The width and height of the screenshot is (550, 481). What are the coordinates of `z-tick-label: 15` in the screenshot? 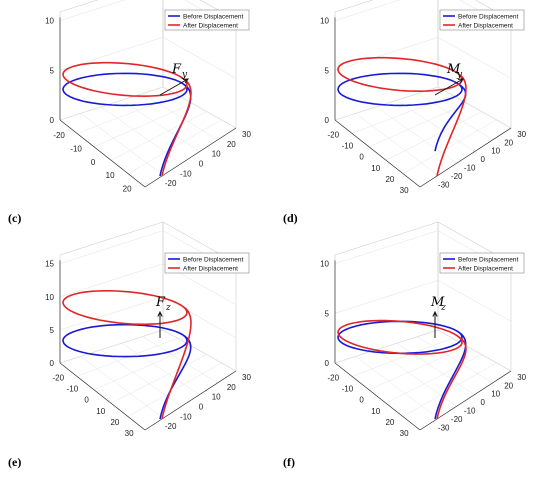 It's located at (49, 264).